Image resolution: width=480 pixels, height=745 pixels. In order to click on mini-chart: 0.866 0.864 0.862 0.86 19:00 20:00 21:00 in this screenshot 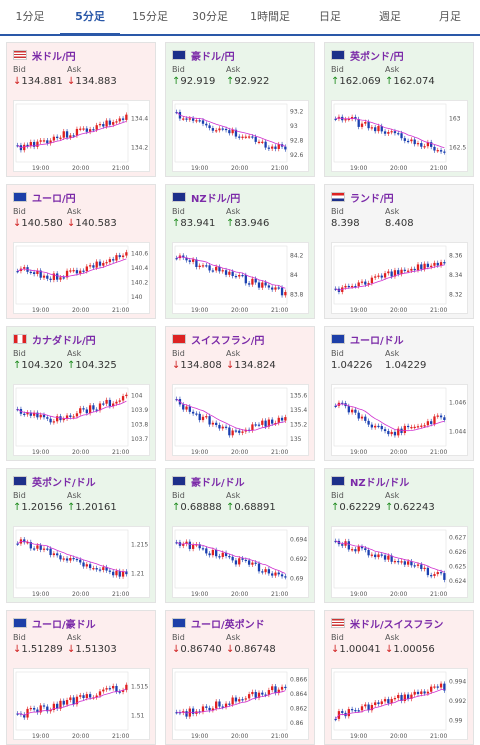, I will do `click(240, 704)`.